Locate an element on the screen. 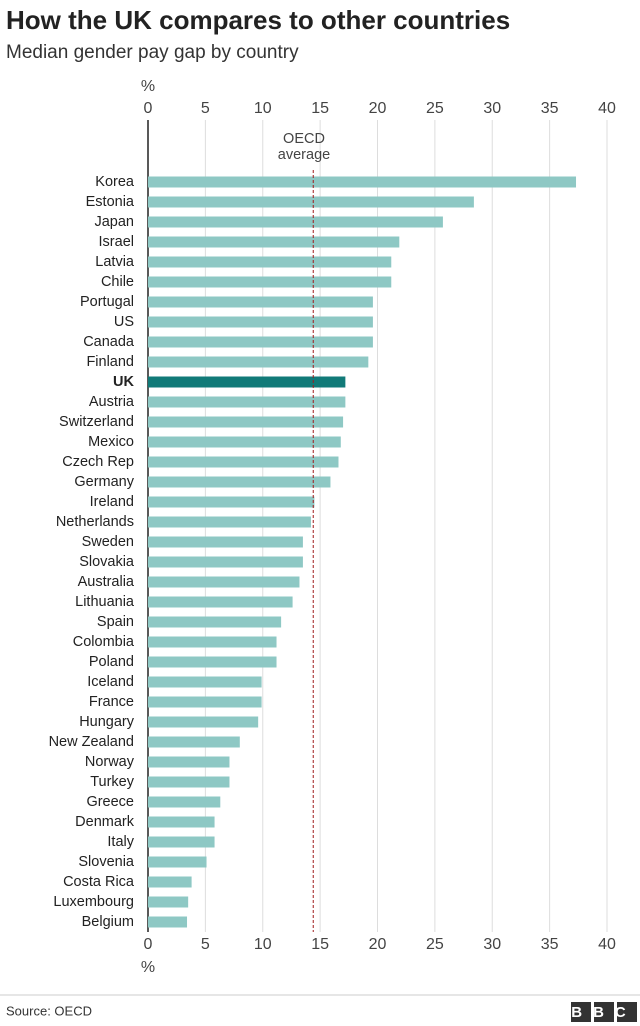  y-tick-label: France is located at coordinates (111, 702).